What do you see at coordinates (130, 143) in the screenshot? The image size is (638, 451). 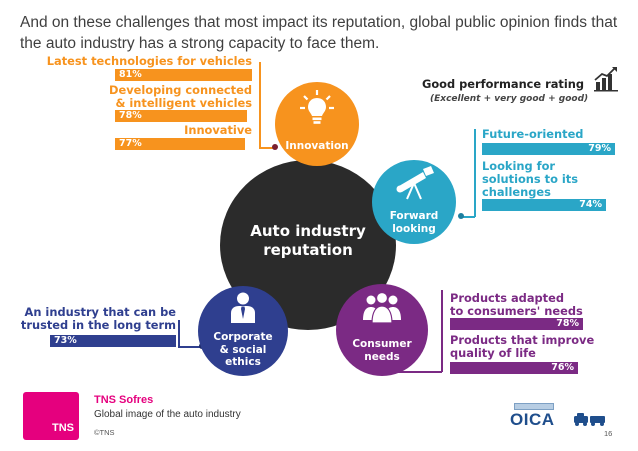 I see `innovation-item-3-value: 77%` at bounding box center [130, 143].